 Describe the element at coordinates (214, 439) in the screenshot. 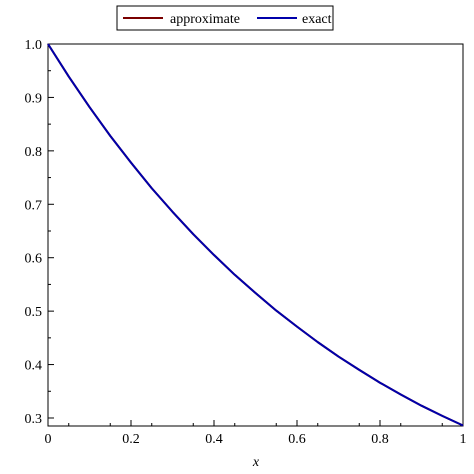

I see `x-tick-label: 0.4` at that location.